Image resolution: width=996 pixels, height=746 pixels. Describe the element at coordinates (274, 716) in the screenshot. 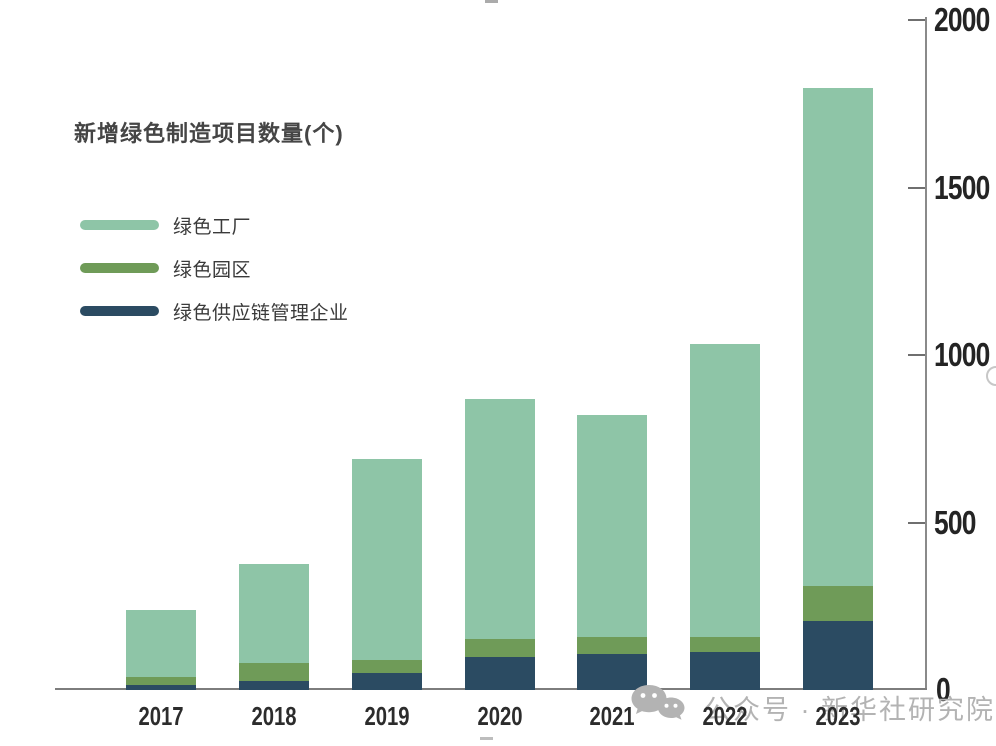

I see `x-axis-label-2018: 2018` at that location.